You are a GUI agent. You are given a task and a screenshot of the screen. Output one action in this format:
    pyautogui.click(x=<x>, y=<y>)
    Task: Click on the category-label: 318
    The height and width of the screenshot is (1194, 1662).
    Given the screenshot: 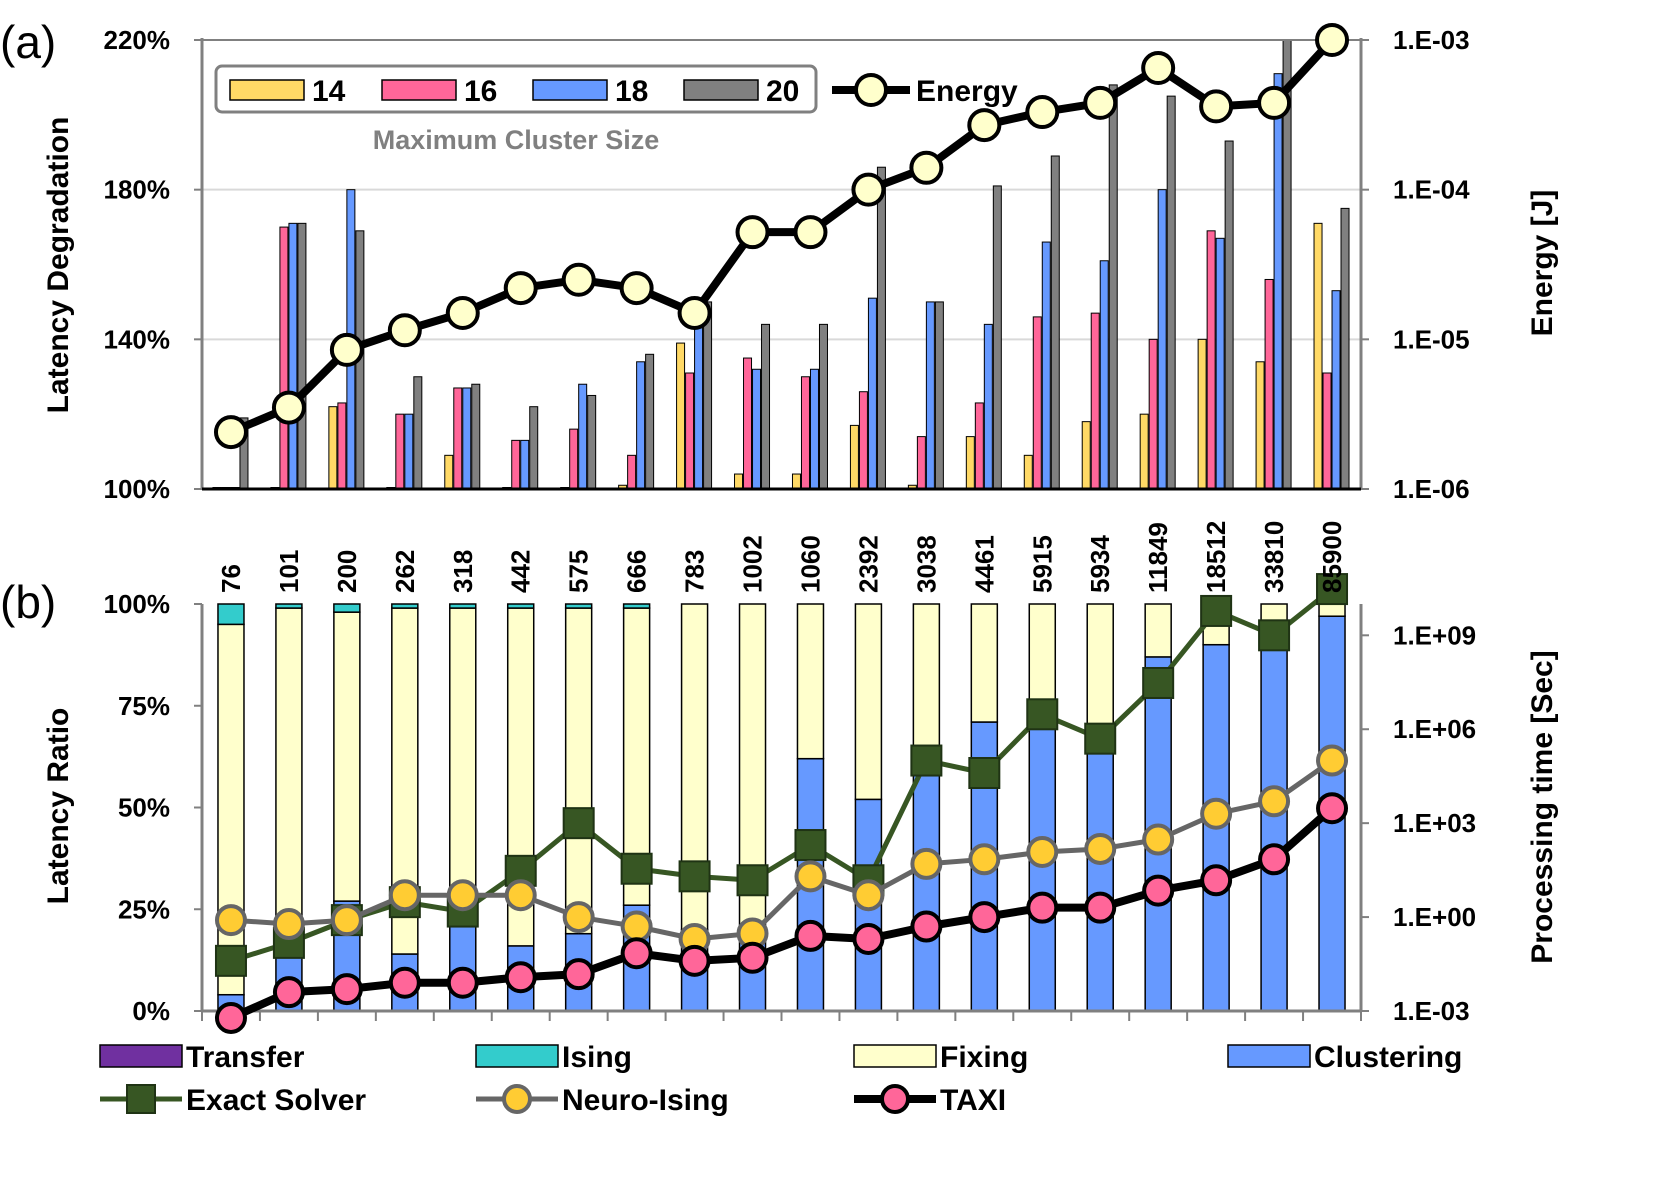 What is the action you would take?
    pyautogui.click(x=463, y=571)
    